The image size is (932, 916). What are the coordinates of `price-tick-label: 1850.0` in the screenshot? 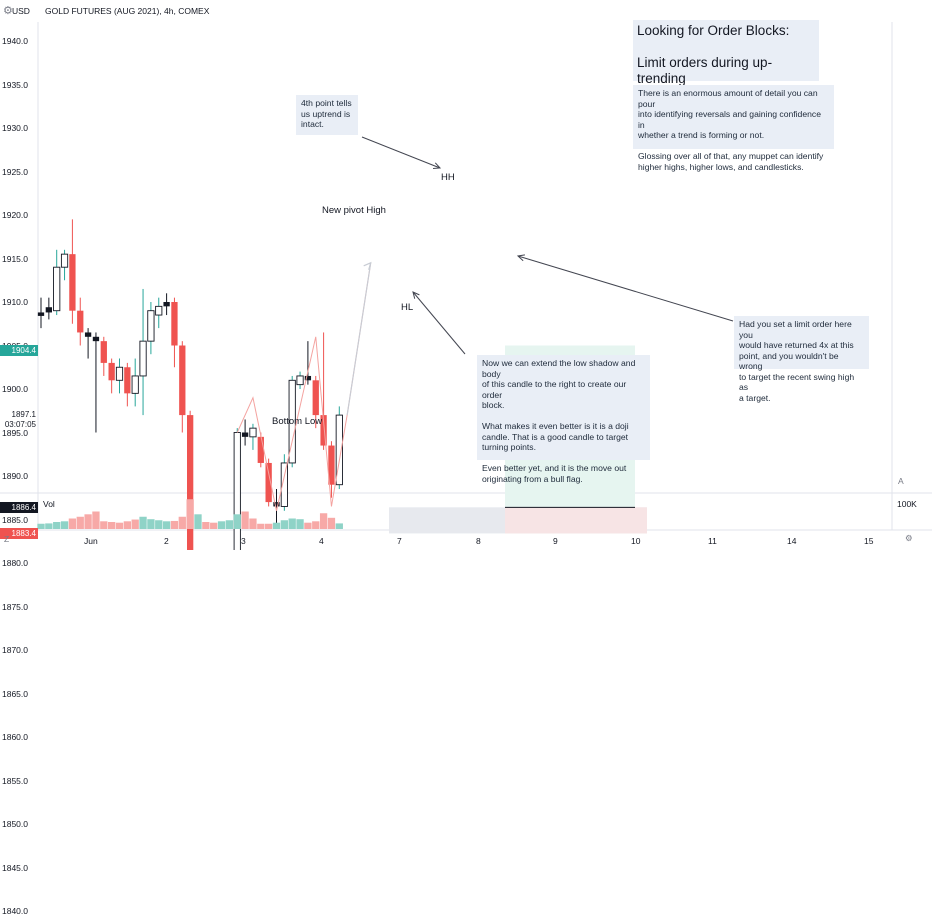 It's located at (15, 824).